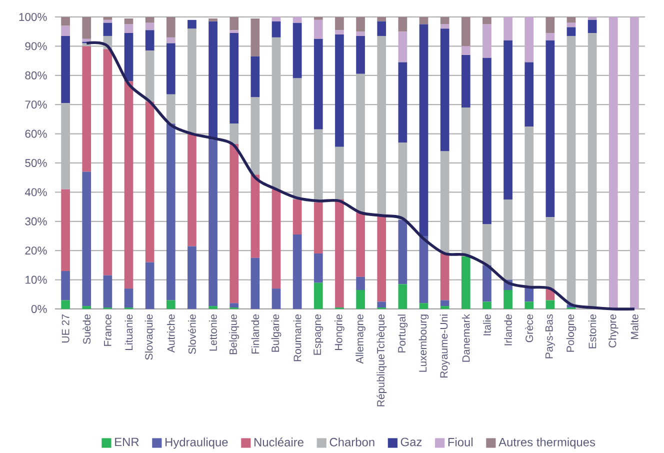  I want to click on x-tick-label: Allemagne, so click(361, 339).